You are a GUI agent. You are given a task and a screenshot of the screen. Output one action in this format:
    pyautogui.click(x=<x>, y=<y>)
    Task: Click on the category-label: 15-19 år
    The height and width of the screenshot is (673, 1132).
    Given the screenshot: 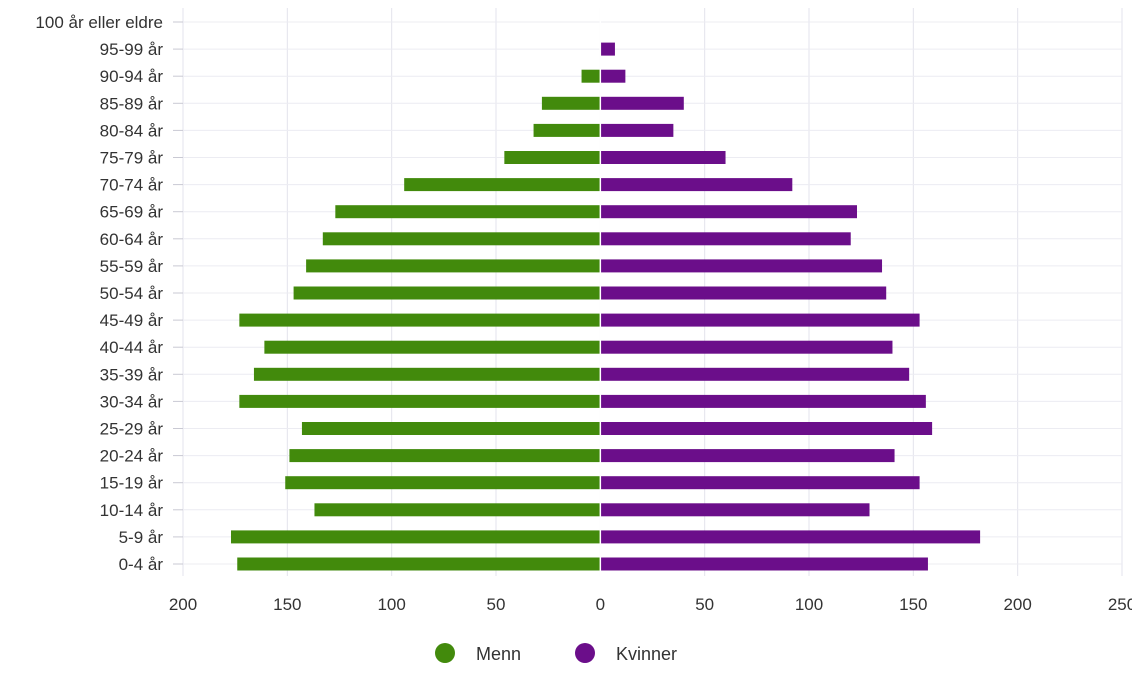 What is the action you would take?
    pyautogui.click(x=132, y=483)
    